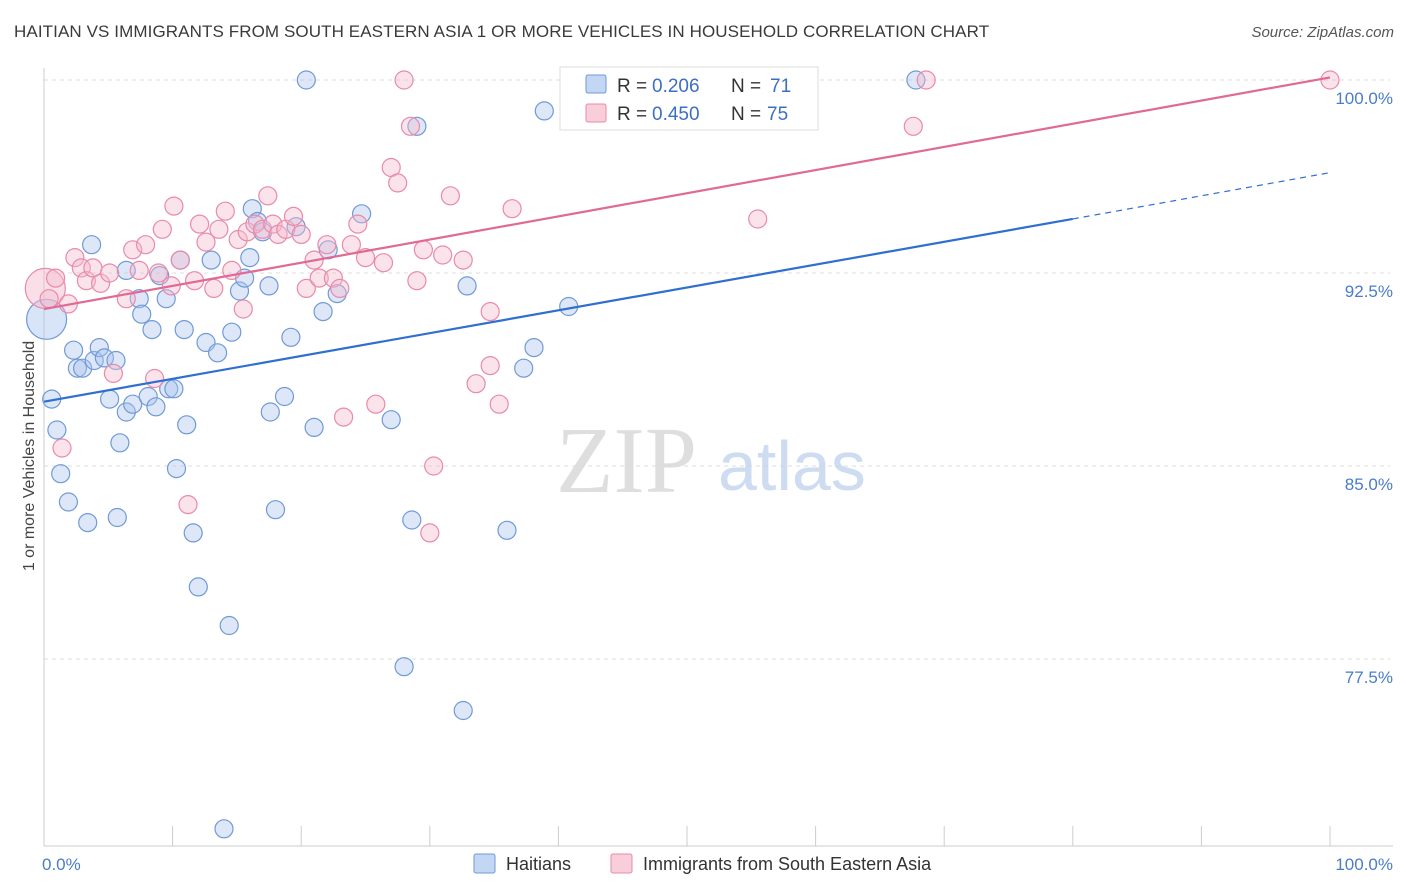 This screenshot has height=892, width=1406. Describe the element at coordinates (1364, 864) in the screenshot. I see `x-tick-label: 100.0%` at that location.